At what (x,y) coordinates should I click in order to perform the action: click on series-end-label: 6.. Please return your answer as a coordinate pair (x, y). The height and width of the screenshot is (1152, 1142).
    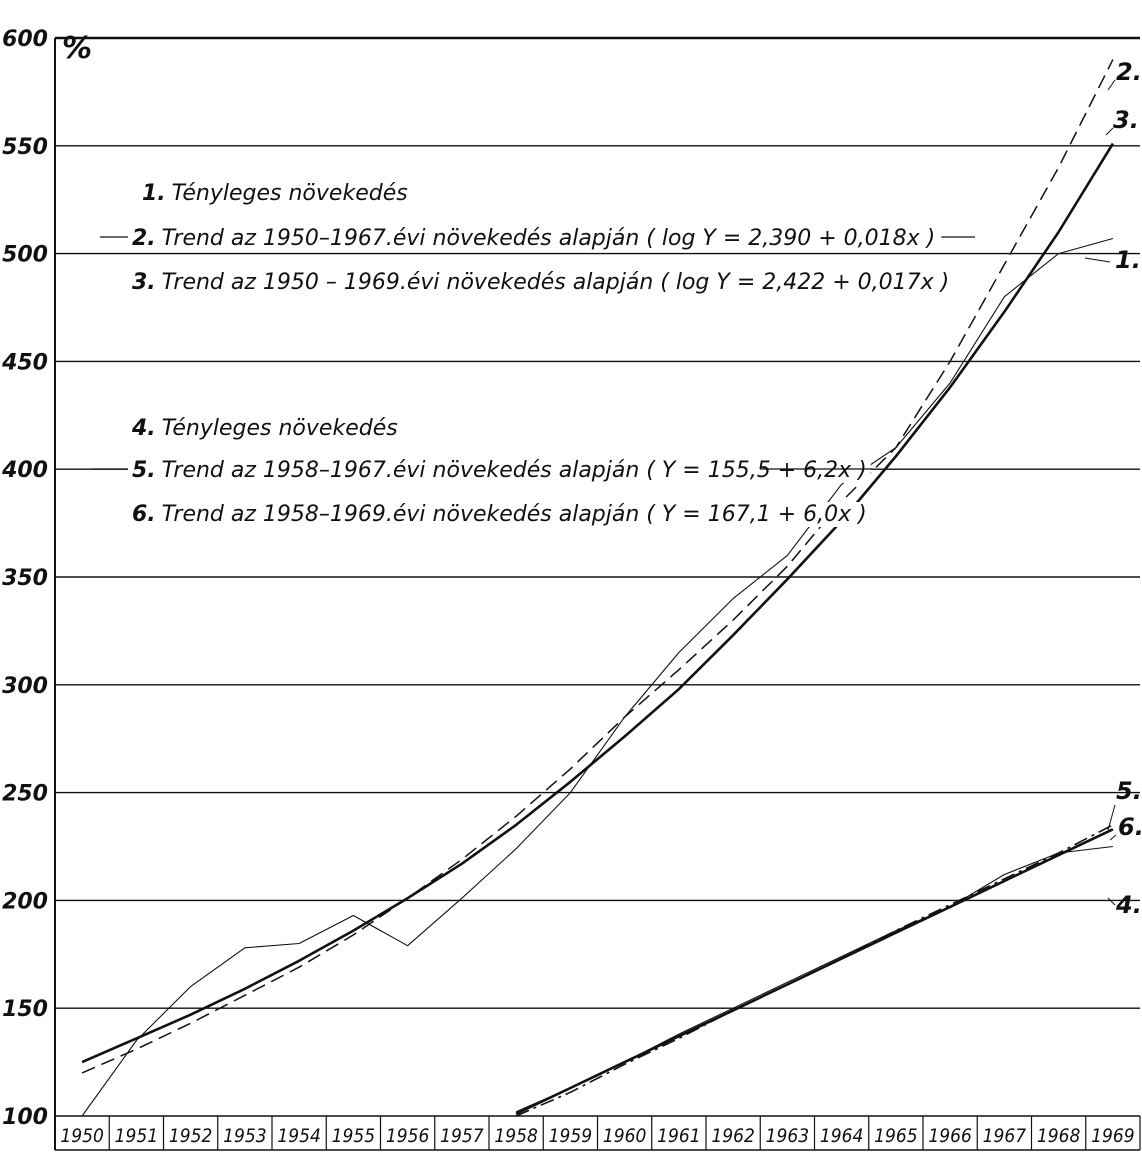
    Looking at the image, I should click on (1130, 827).